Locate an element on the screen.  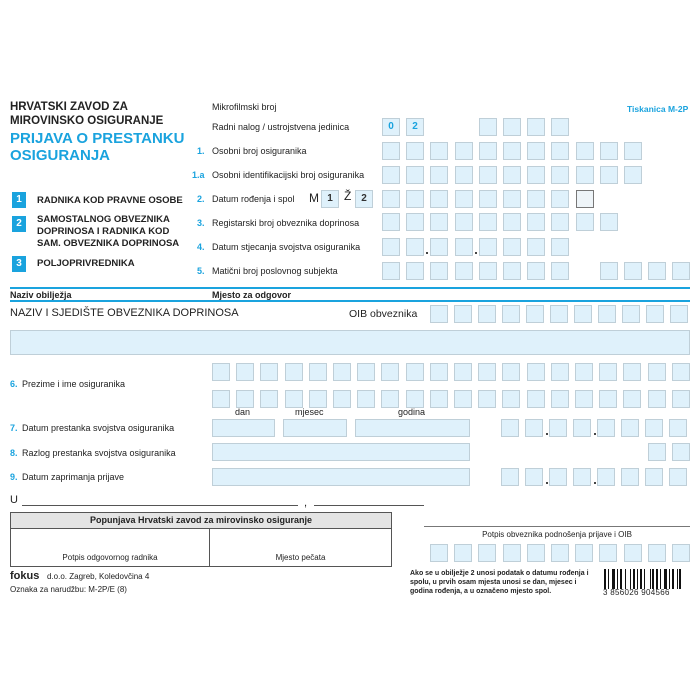
receipt-date-input is located at coordinates (341, 477).